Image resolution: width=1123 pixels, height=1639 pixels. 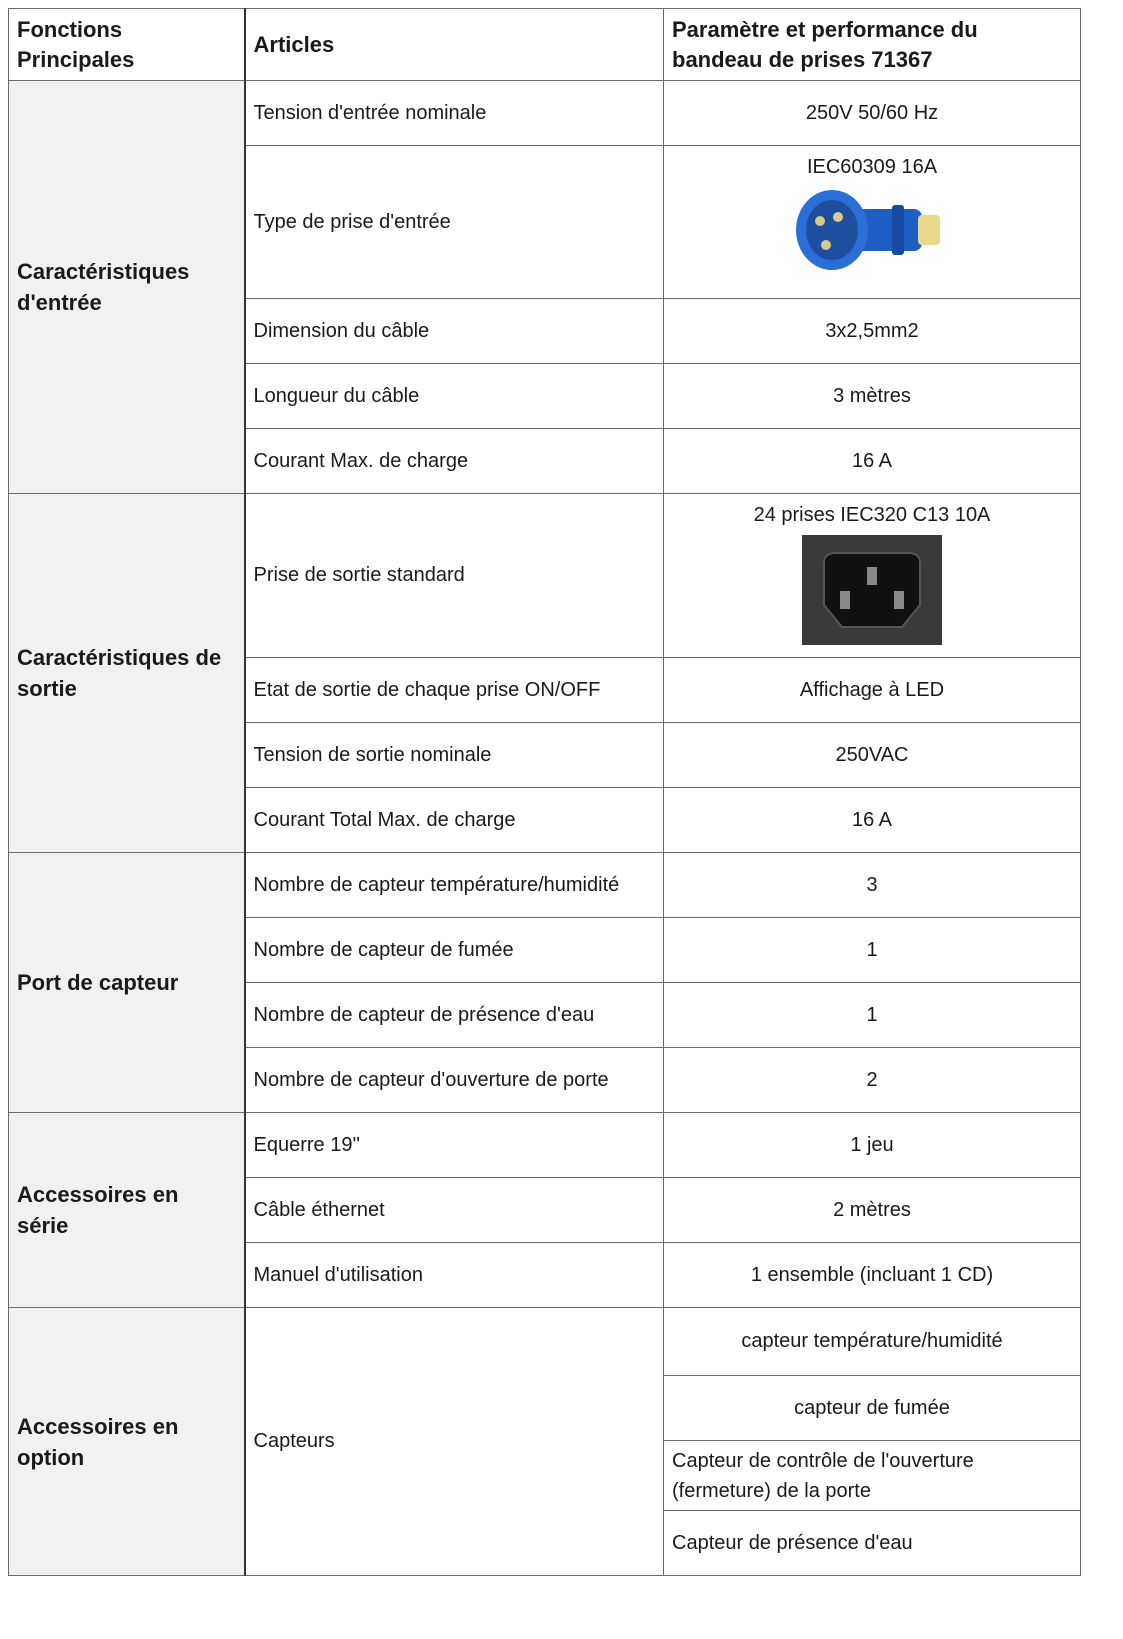 What do you see at coordinates (872, 590) in the screenshot?
I see `socket-image` at bounding box center [872, 590].